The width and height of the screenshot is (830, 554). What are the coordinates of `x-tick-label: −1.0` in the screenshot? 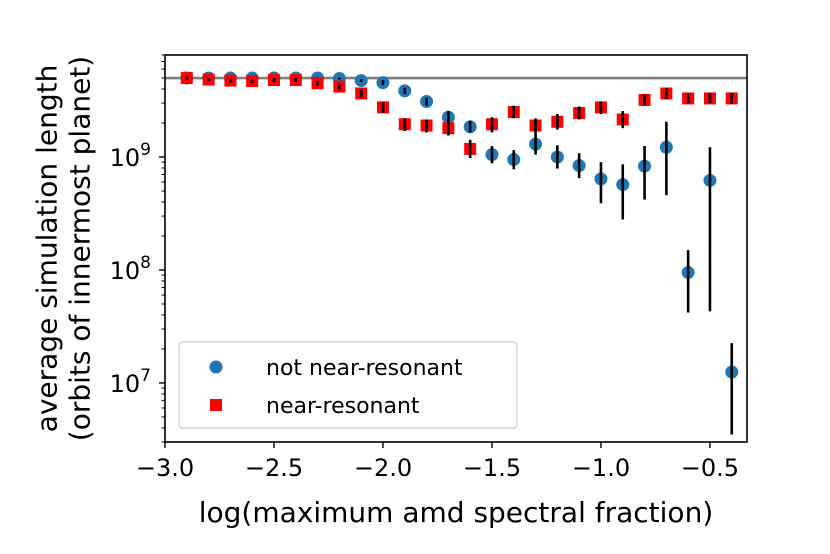 It's located at (601, 468).